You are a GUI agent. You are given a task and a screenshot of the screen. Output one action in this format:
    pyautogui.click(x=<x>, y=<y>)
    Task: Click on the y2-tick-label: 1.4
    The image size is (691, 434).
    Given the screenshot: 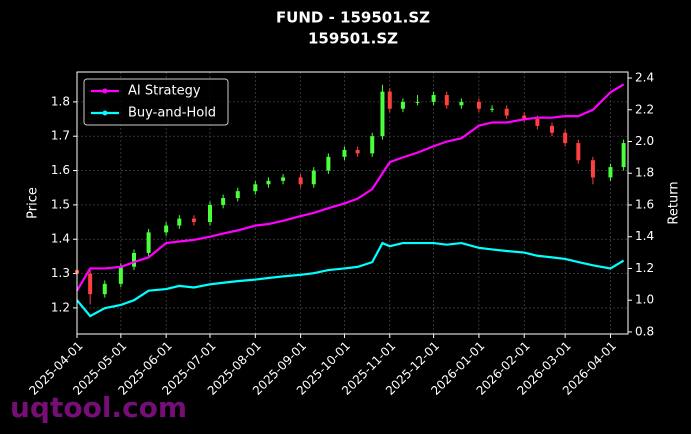 What is the action you would take?
    pyautogui.click(x=644, y=236)
    